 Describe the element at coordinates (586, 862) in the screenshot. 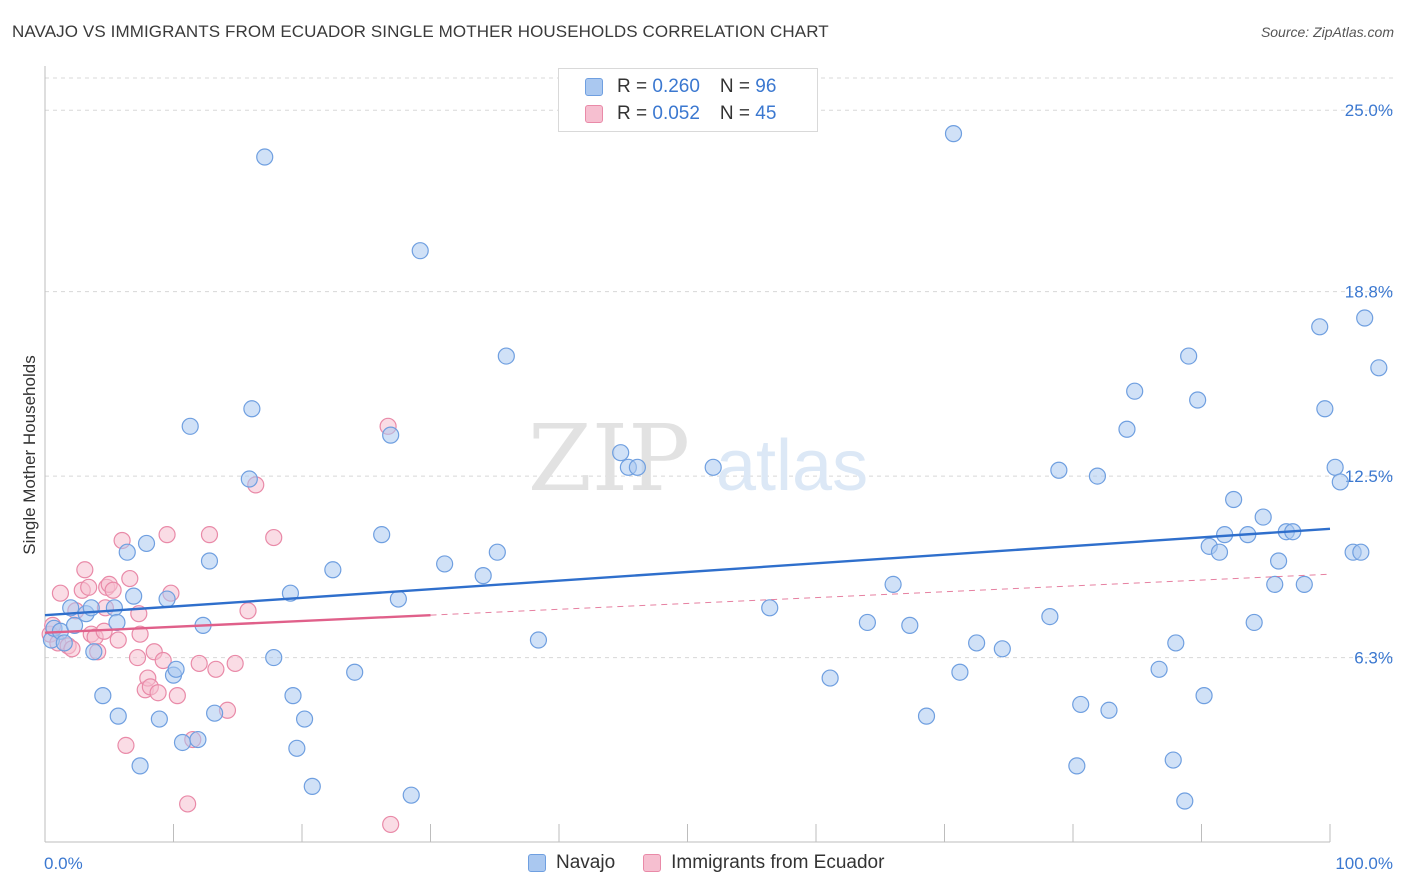

I see `navajo-legend-label: Navajo` at that location.